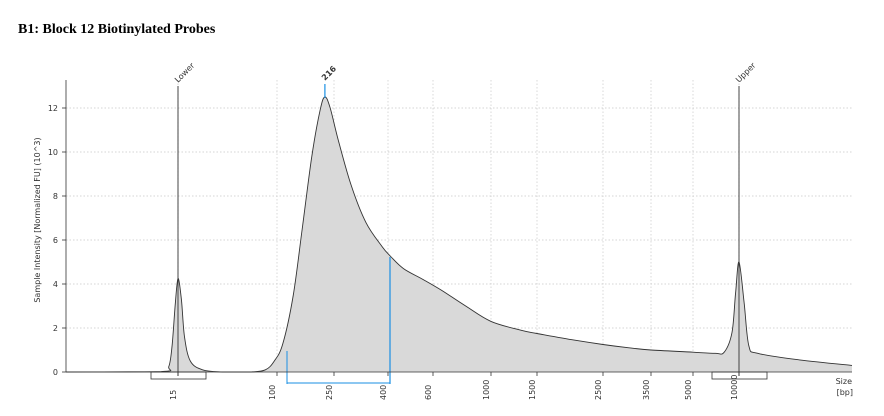 This screenshot has height=416, width=884. I want to click on y-tick-label: 8, so click(55, 196).